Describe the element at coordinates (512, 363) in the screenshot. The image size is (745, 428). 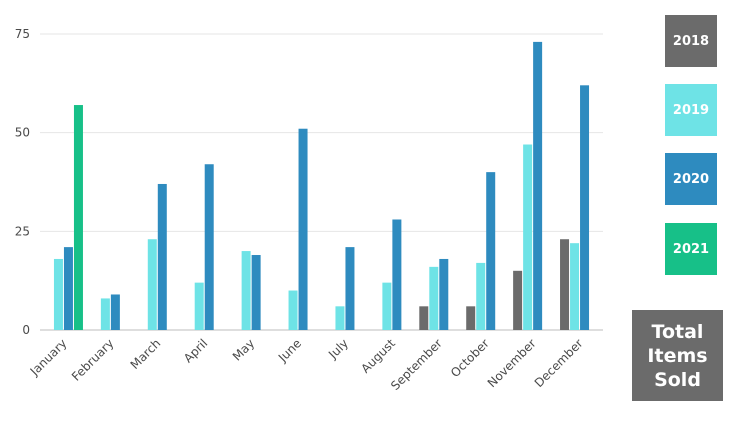
I see `x-tick-label: November` at that location.